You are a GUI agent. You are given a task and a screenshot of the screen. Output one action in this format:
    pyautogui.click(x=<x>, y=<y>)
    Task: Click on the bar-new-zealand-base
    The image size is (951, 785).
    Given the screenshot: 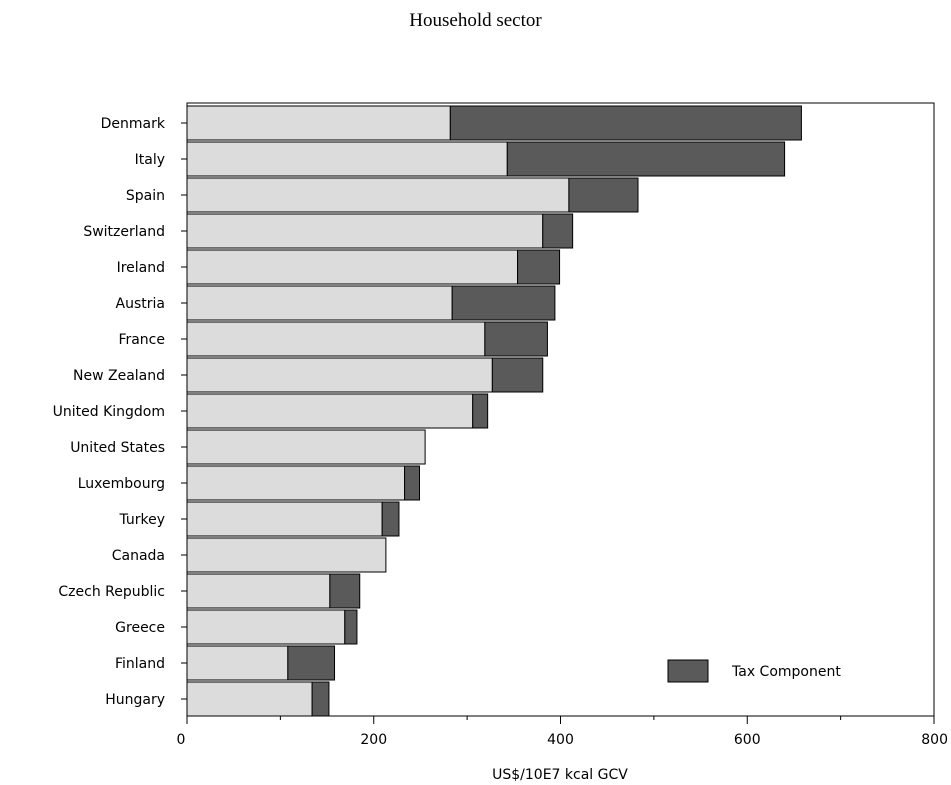 What is the action you would take?
    pyautogui.click(x=339, y=375)
    